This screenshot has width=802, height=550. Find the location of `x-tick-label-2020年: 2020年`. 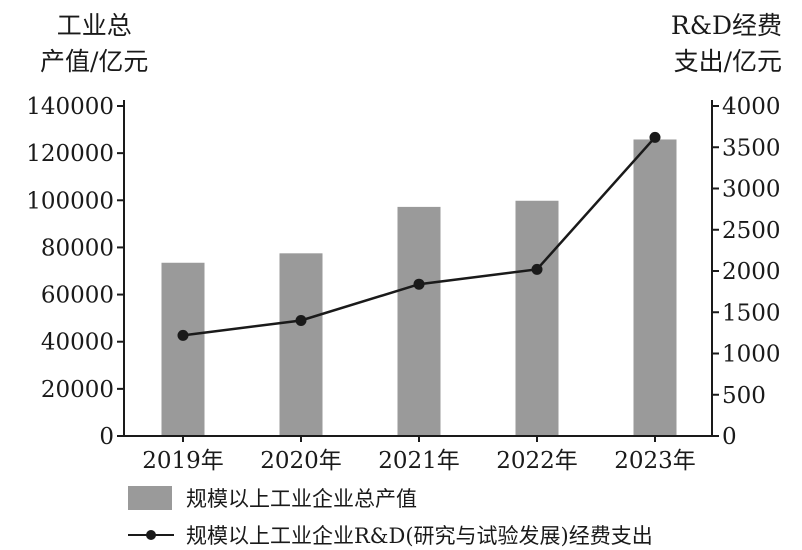

x-tick-label-2020年: 2020年 is located at coordinates (301, 461).